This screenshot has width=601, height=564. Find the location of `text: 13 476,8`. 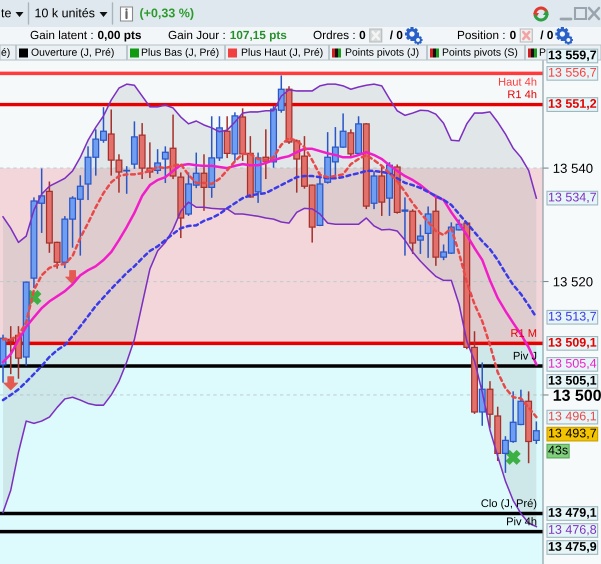

text: 13 476,8 is located at coordinates (572, 530).